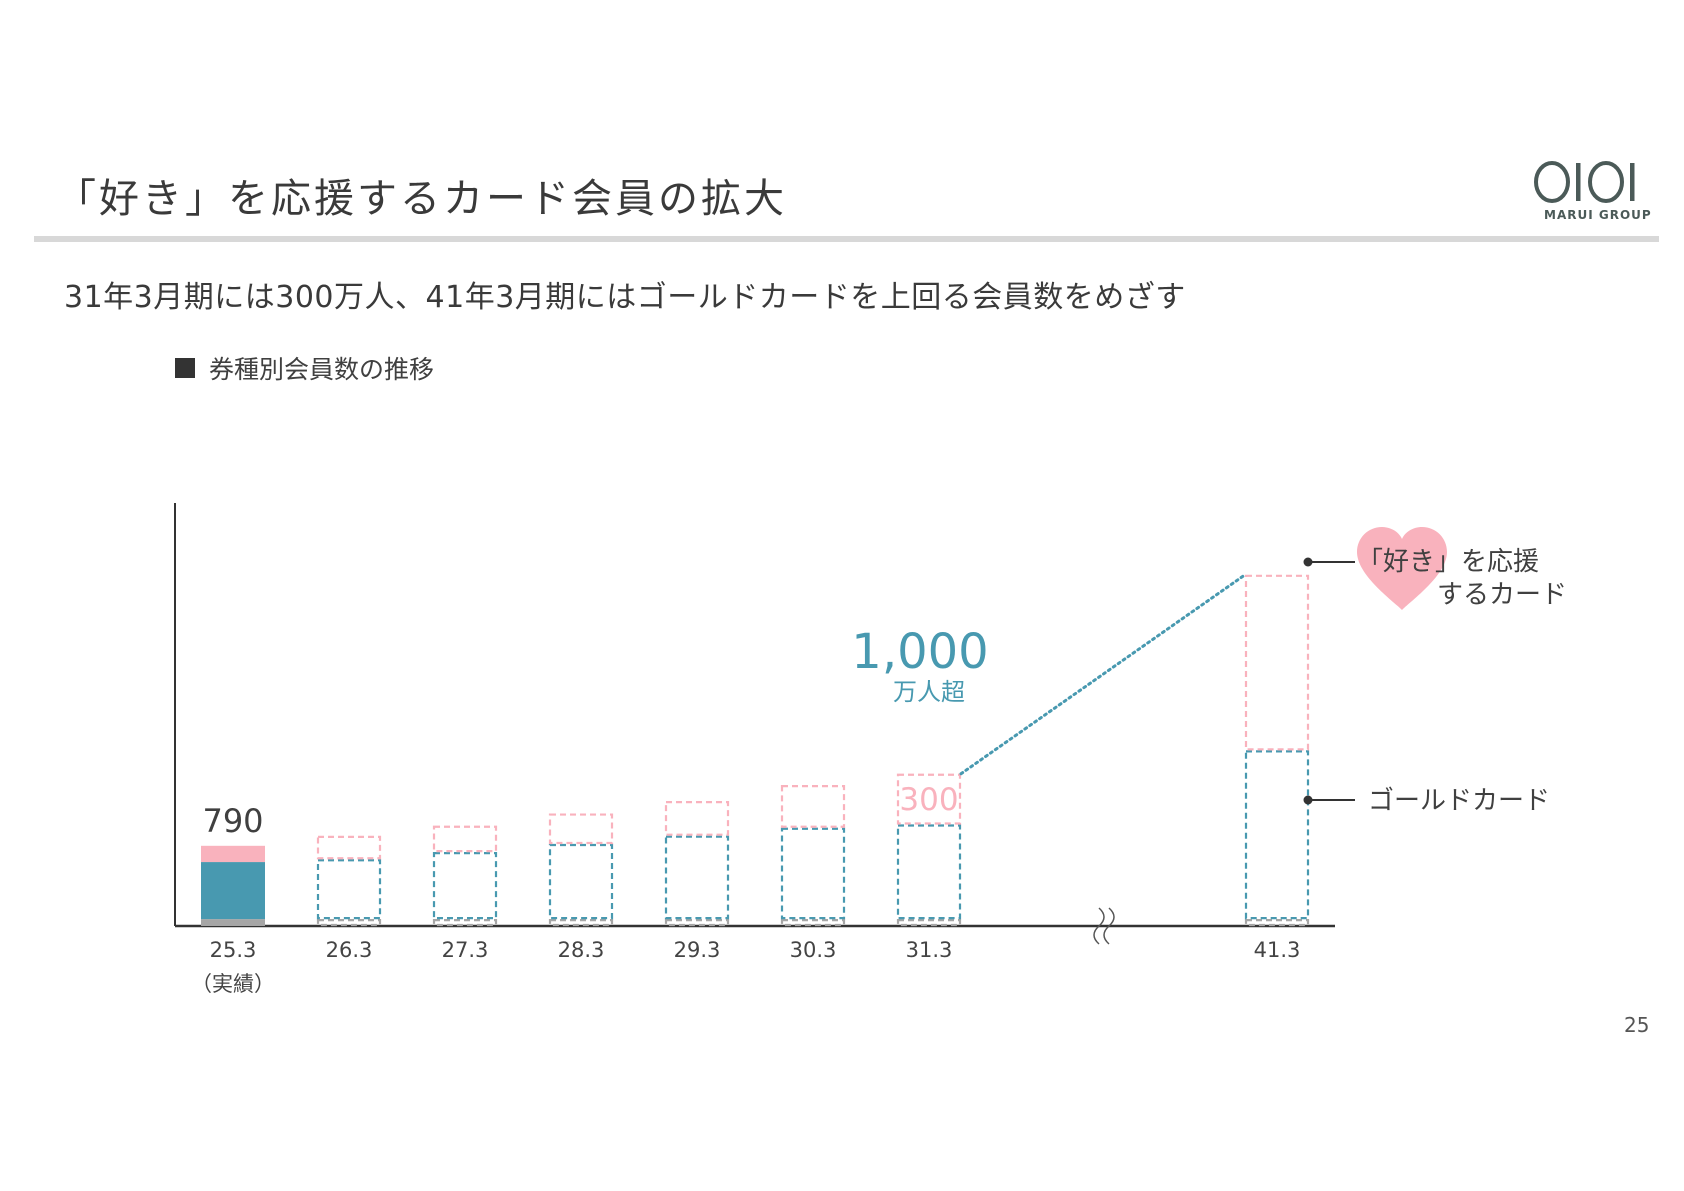 The width and height of the screenshot is (1684, 1191). What do you see at coordinates (846, 239) in the screenshot?
I see `title-divider` at bounding box center [846, 239].